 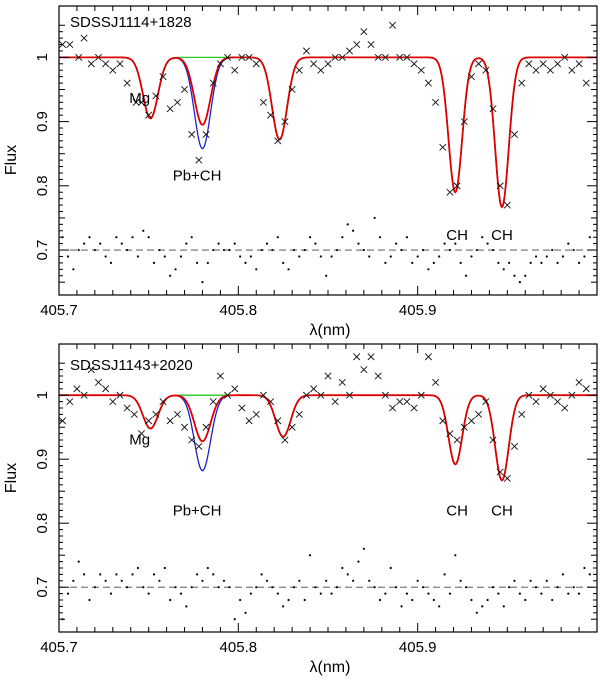 What do you see at coordinates (239, 647) in the screenshot?
I see `panel-bottom-x-tick-label: 405.8` at bounding box center [239, 647].